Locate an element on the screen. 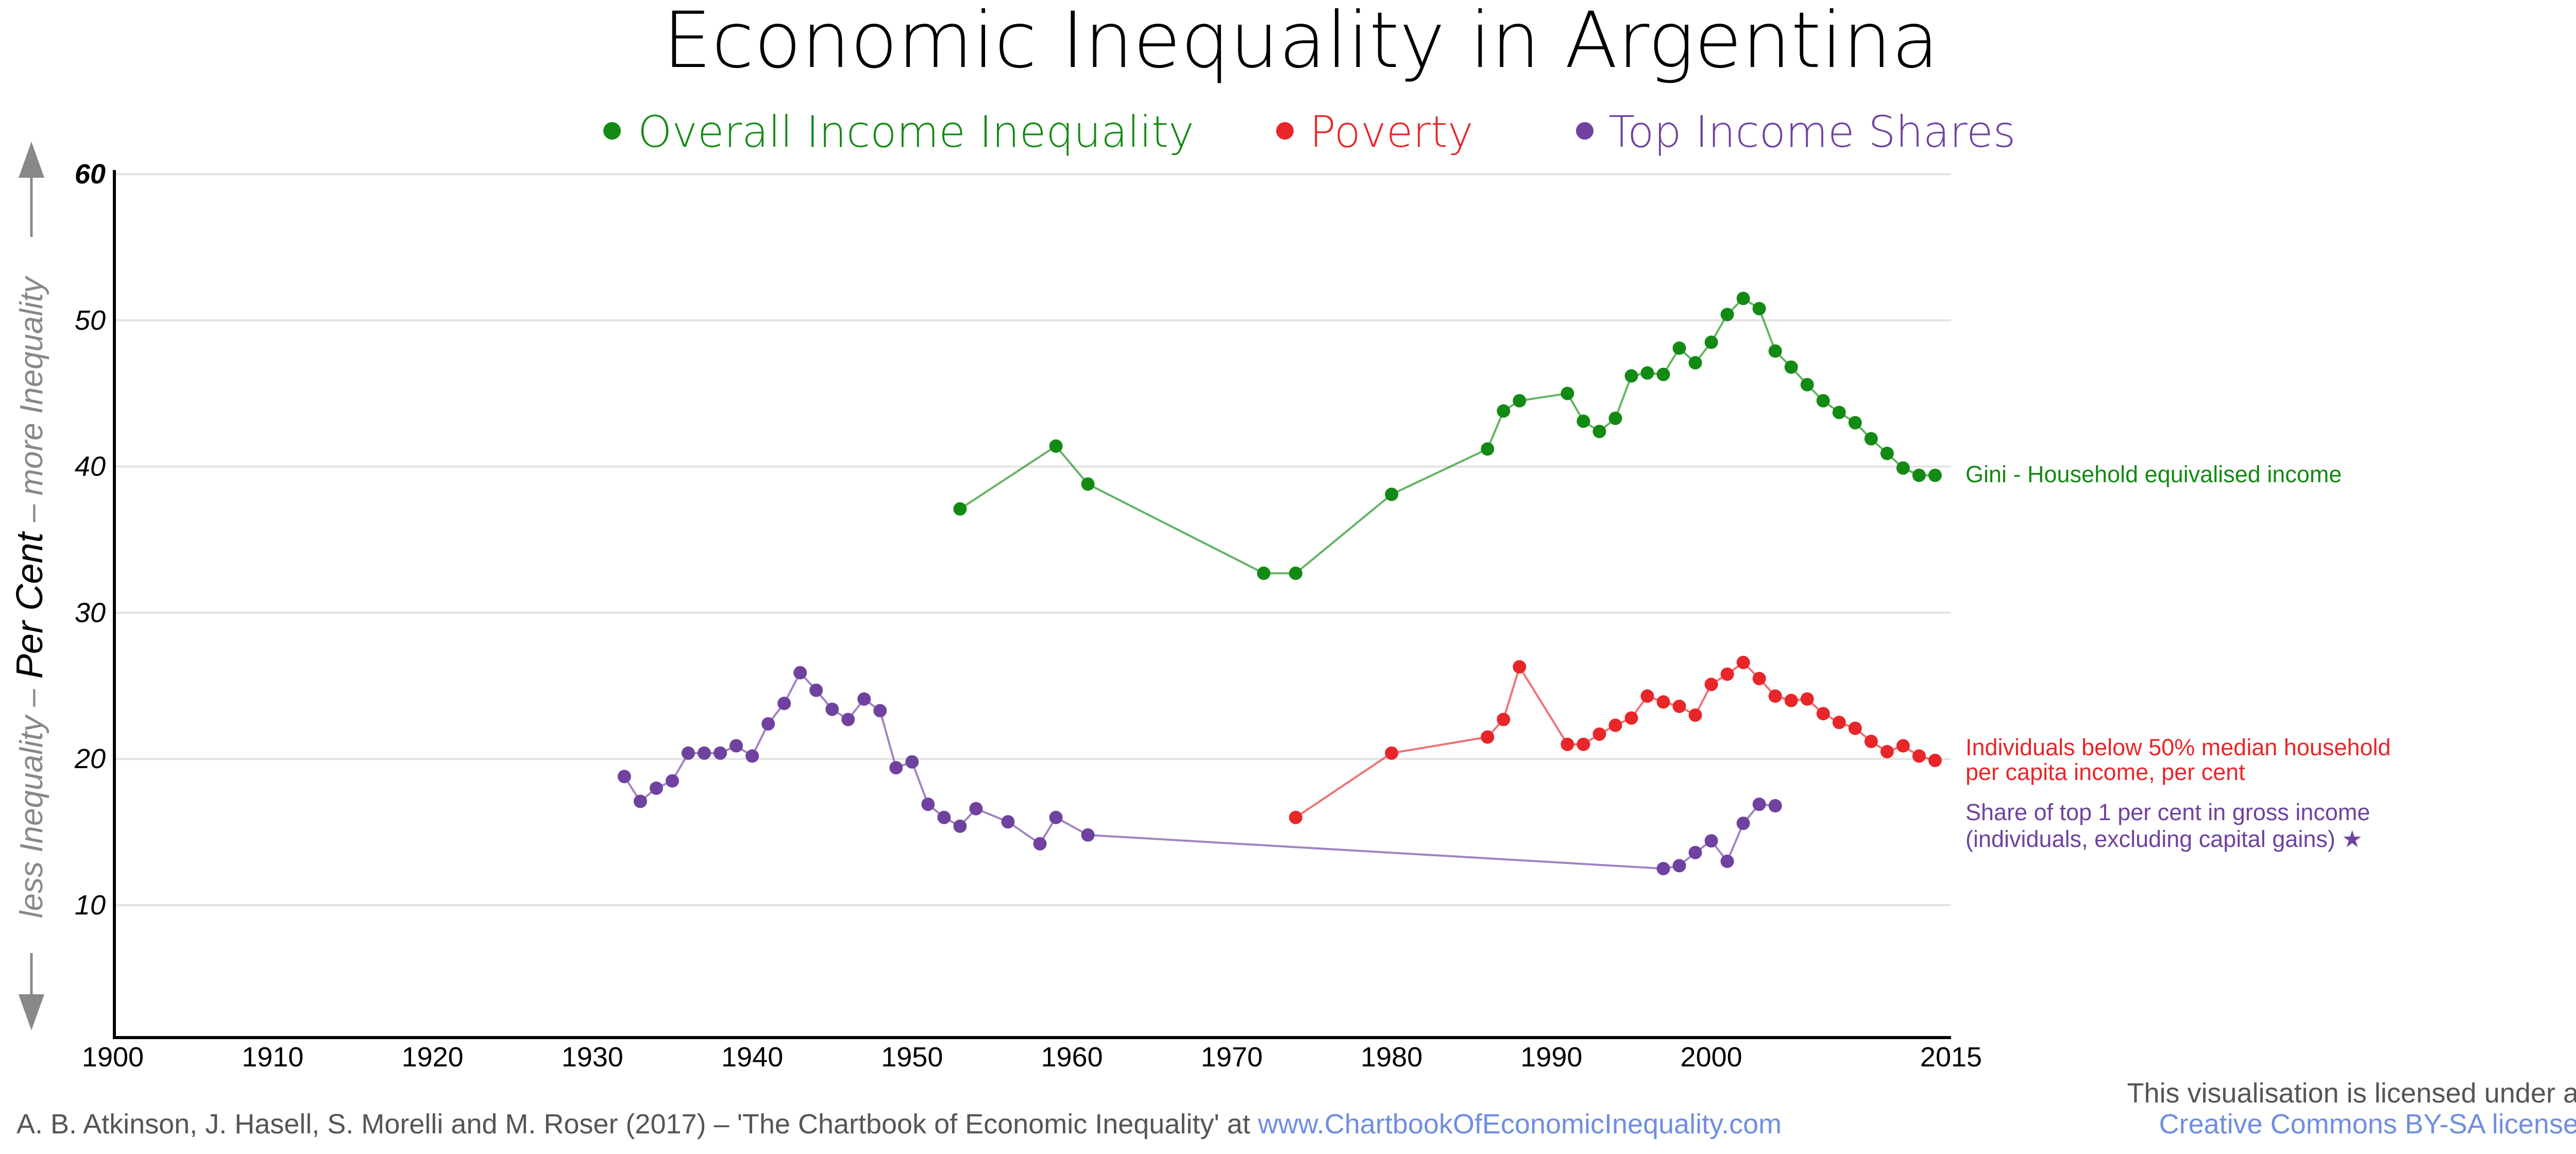 This screenshot has height=1154, width=2576. legend-label-top-income: Top Income Shares is located at coordinates (1811, 132).